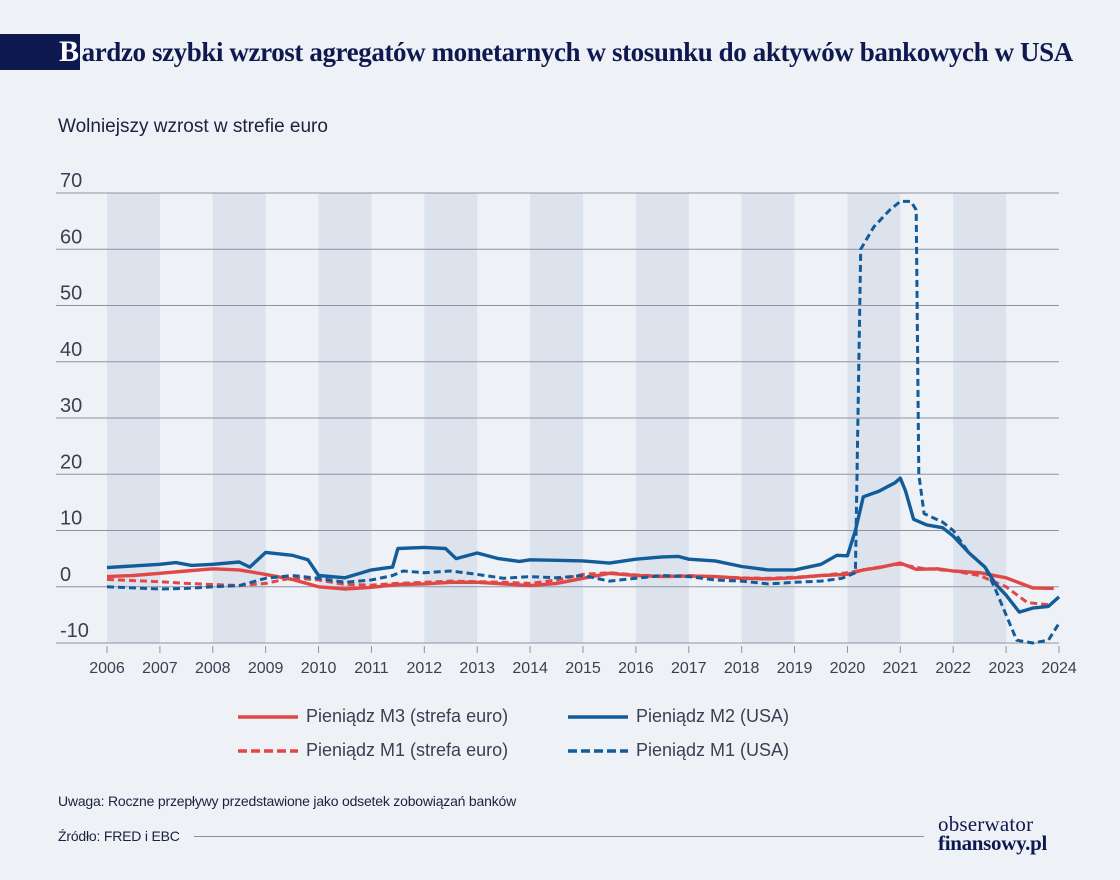 Image resolution: width=1120 pixels, height=880 pixels. I want to click on x-tick-label: 2016, so click(636, 668).